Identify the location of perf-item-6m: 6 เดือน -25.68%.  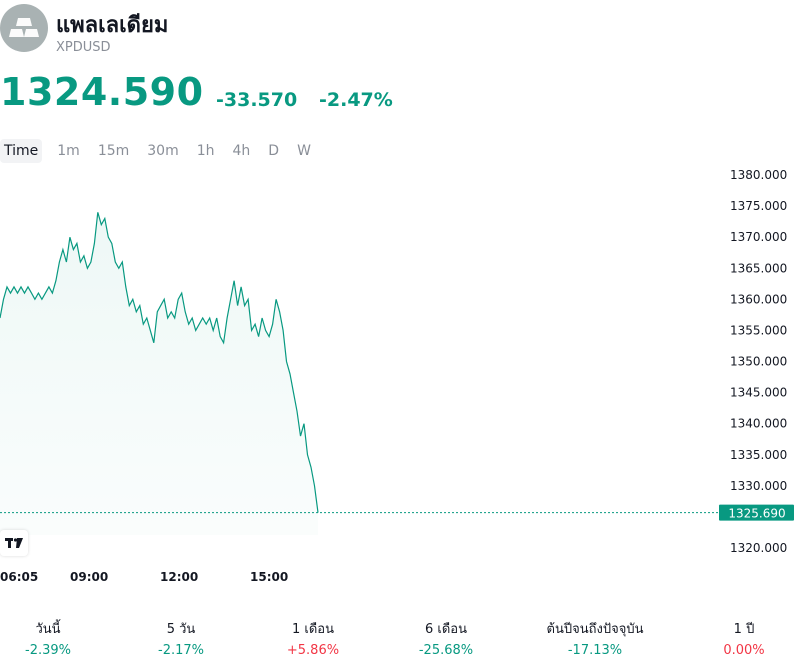
(446, 640).